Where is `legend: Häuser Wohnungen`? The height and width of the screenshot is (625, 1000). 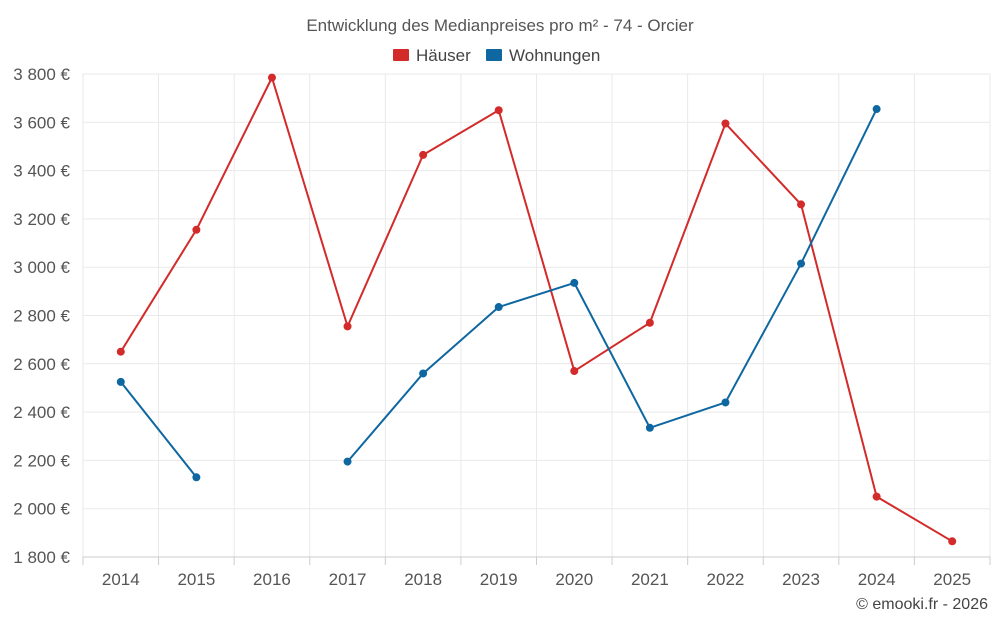
legend: Häuser Wohnungen is located at coordinates (496, 55).